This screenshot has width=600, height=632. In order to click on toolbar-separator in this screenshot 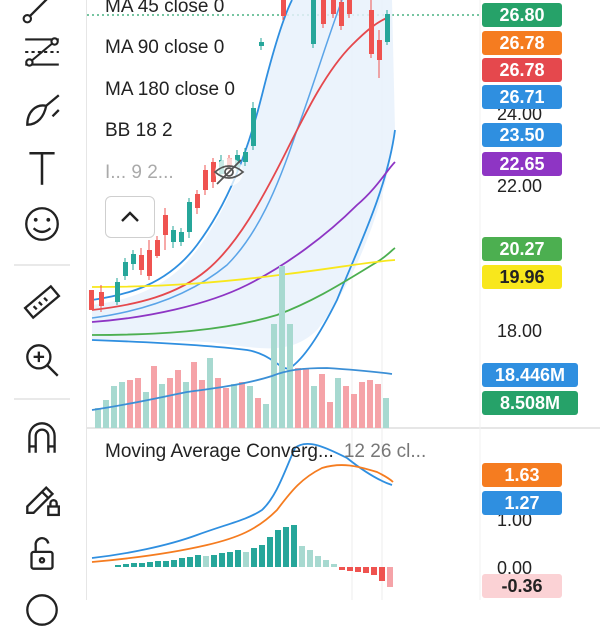, I will do `click(86, 300)`.